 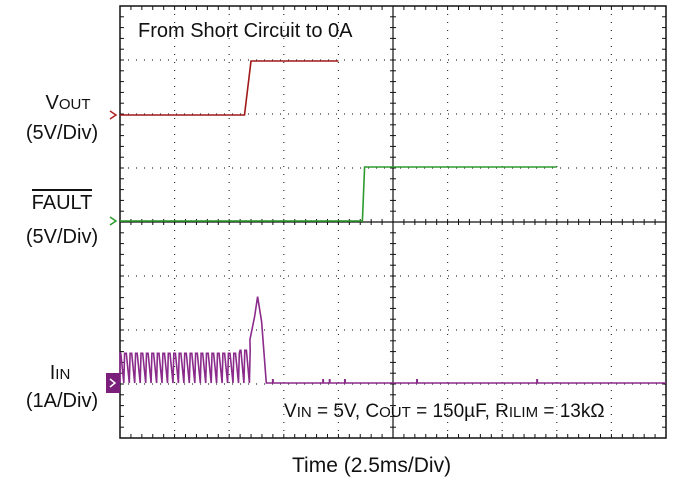 I want to click on iin-ground-marker-arrow, so click(x=113, y=383).